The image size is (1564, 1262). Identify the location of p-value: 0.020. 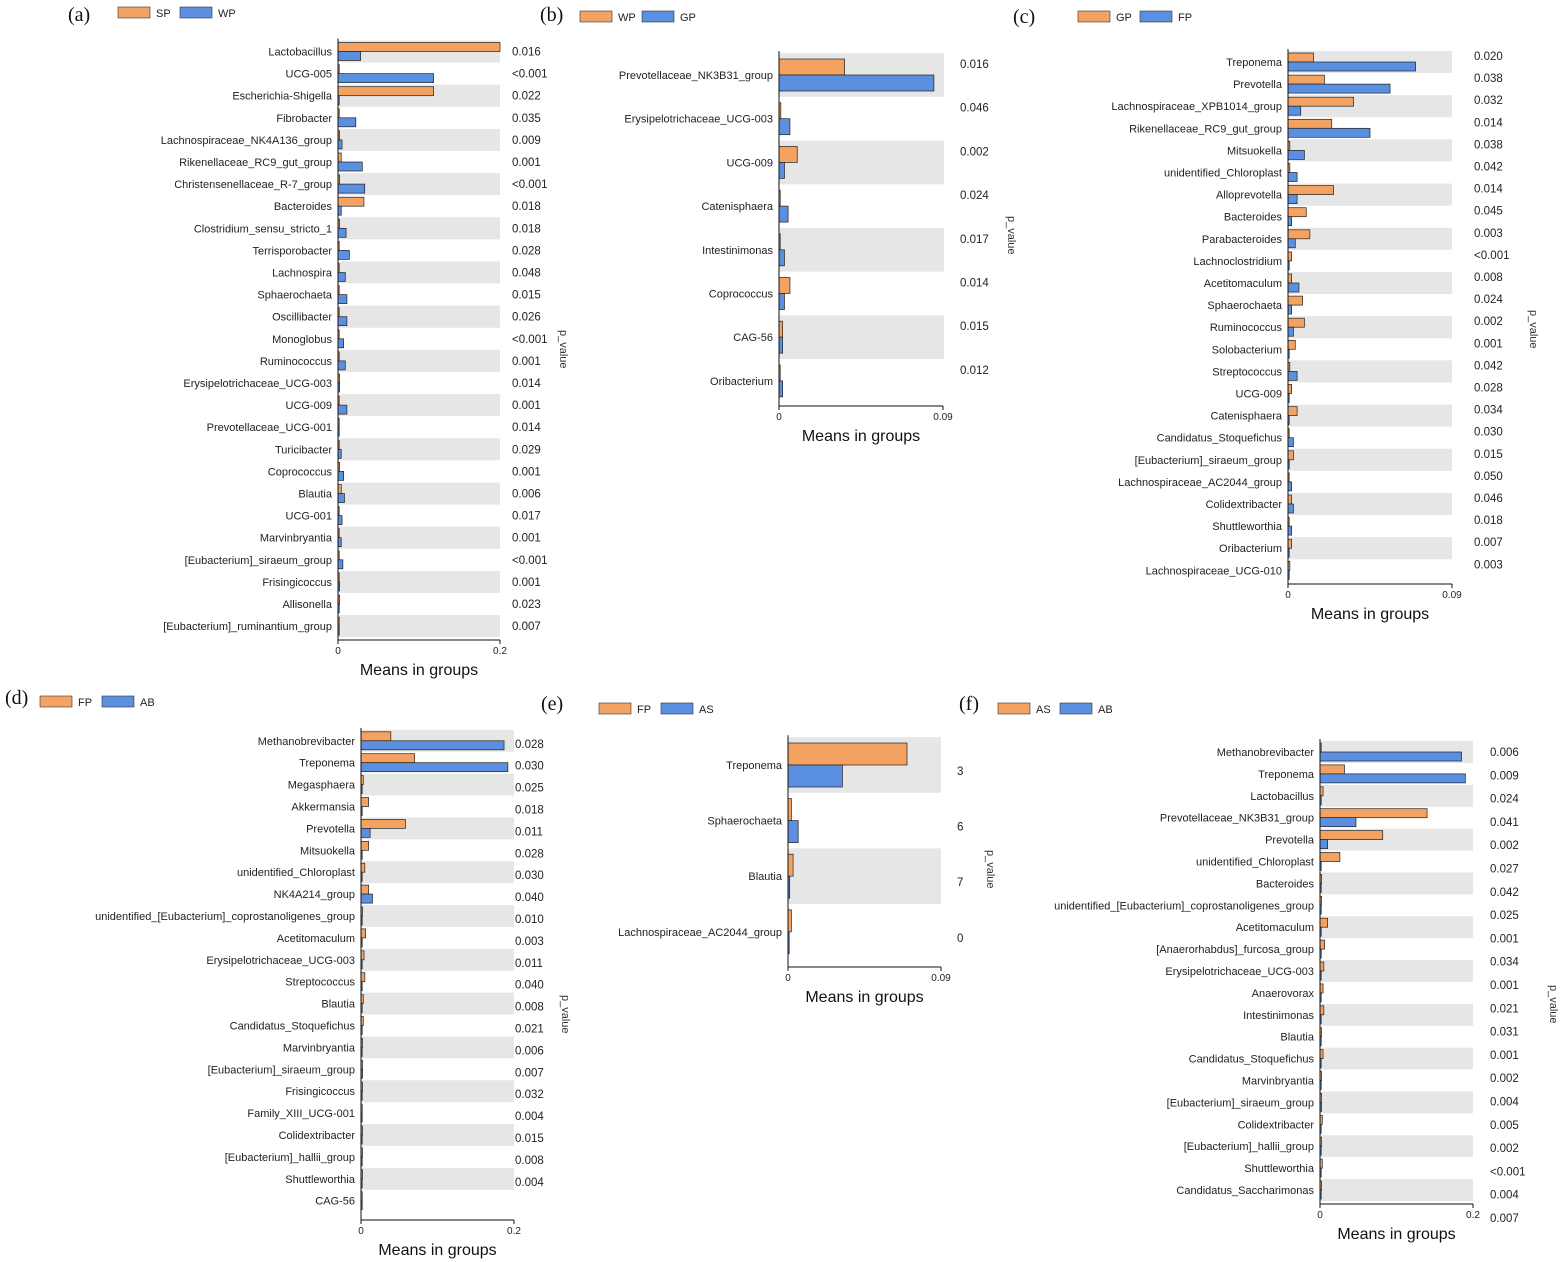
(1488, 57).